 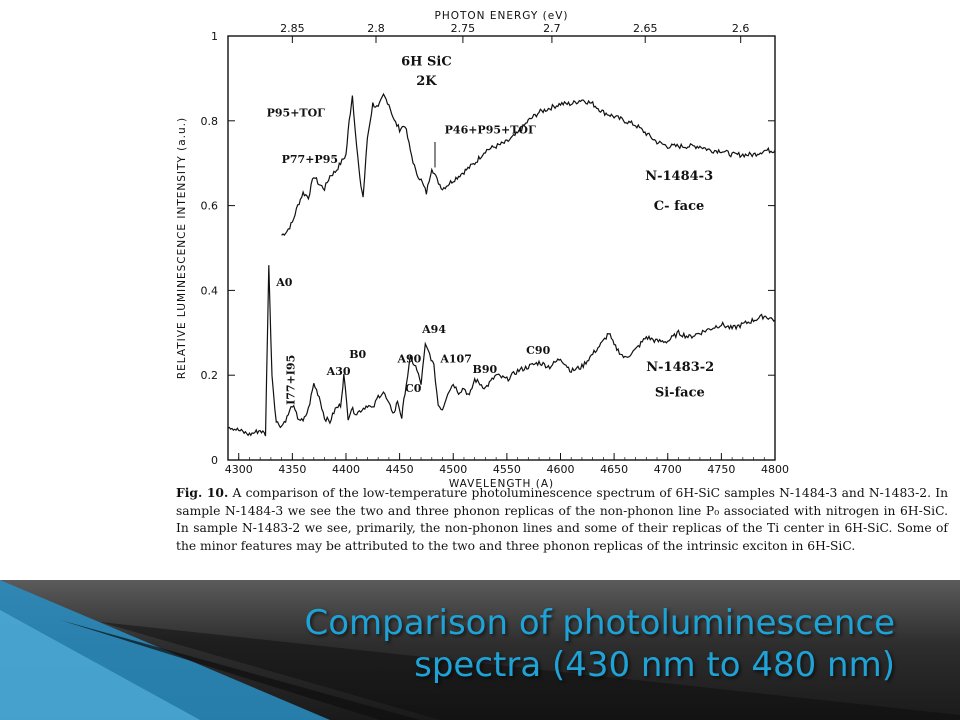 I want to click on x-tick-label: 4650, so click(x=614, y=469).